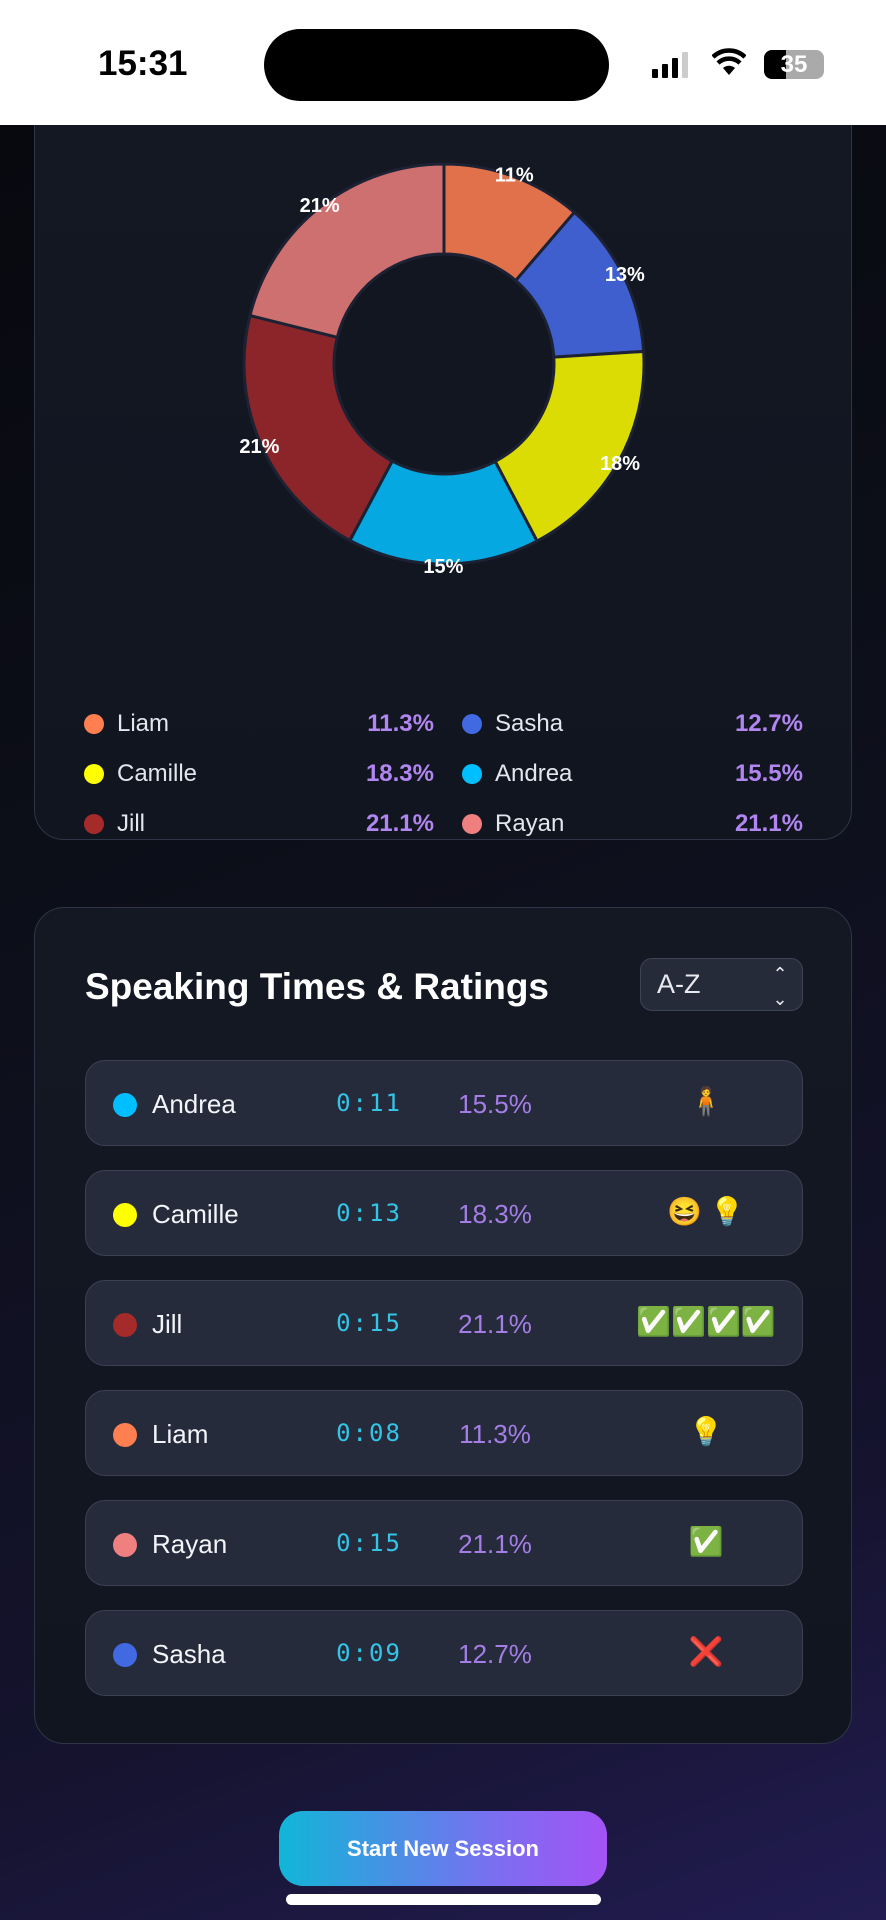 Image resolution: width=886 pixels, height=1920 pixels. I want to click on legend-percent: 12.7%, so click(768, 723).